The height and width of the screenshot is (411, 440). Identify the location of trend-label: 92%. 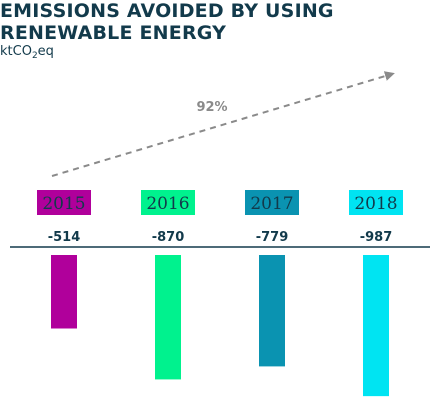
(211, 107).